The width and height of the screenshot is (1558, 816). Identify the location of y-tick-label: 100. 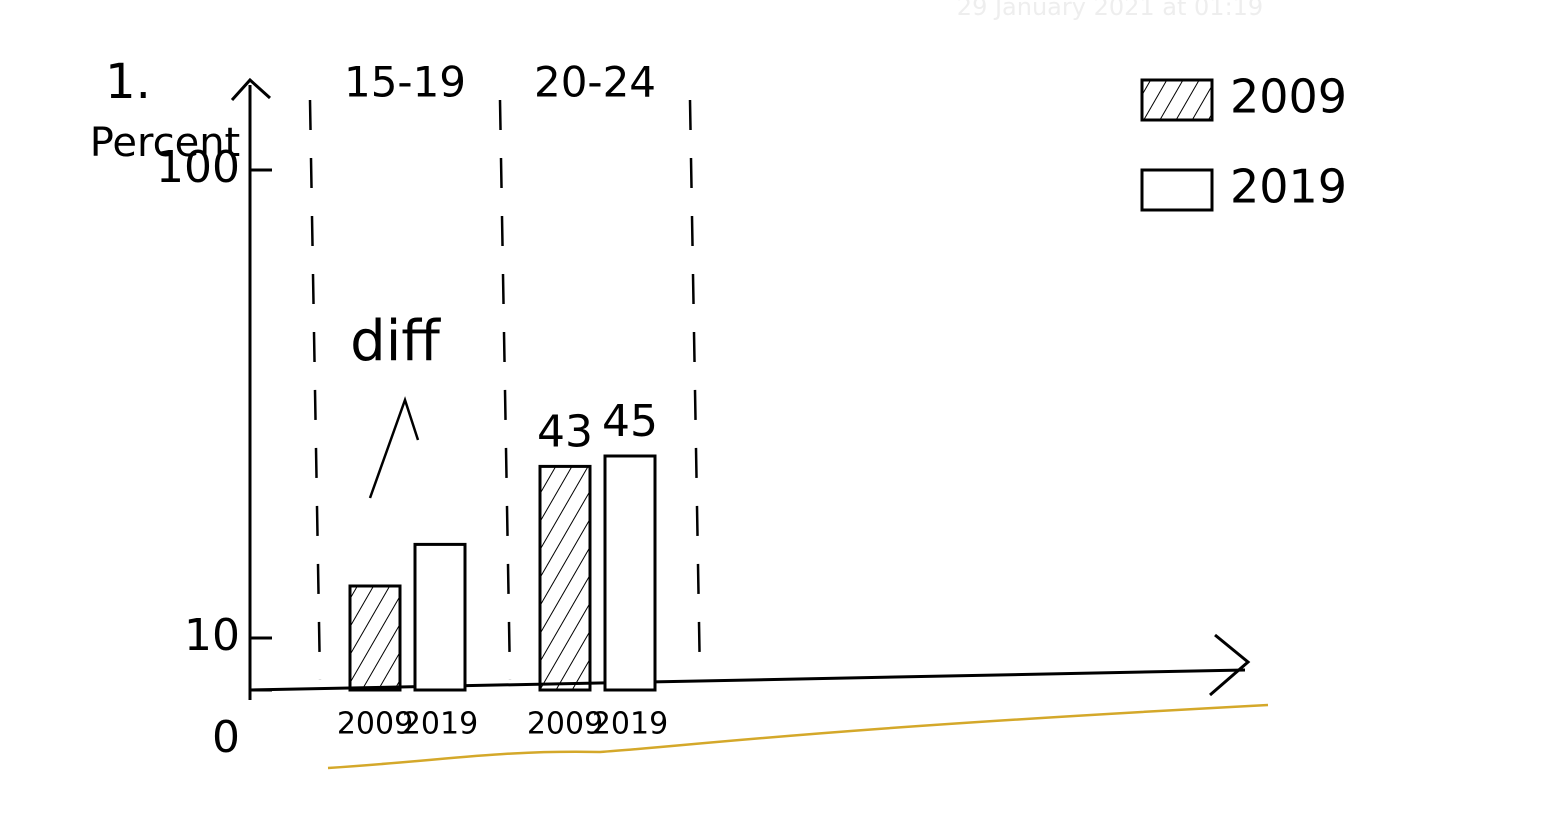
(198, 167).